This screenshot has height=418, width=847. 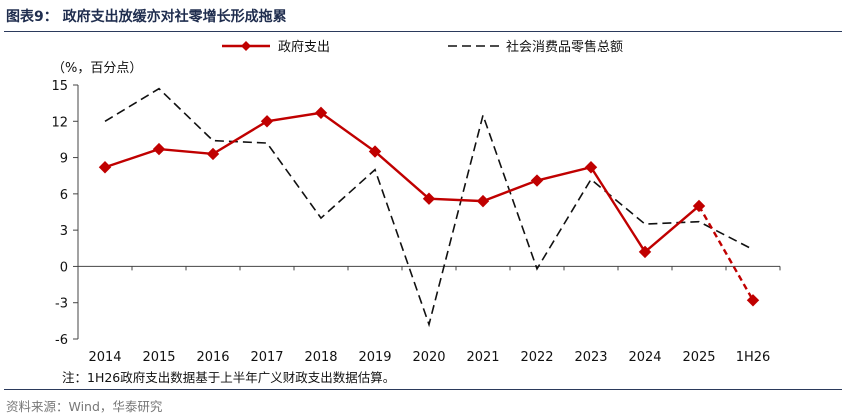 What do you see at coordinates (726, 253) in the screenshot?
I see `series-line-government-spending-estimate` at bounding box center [726, 253].